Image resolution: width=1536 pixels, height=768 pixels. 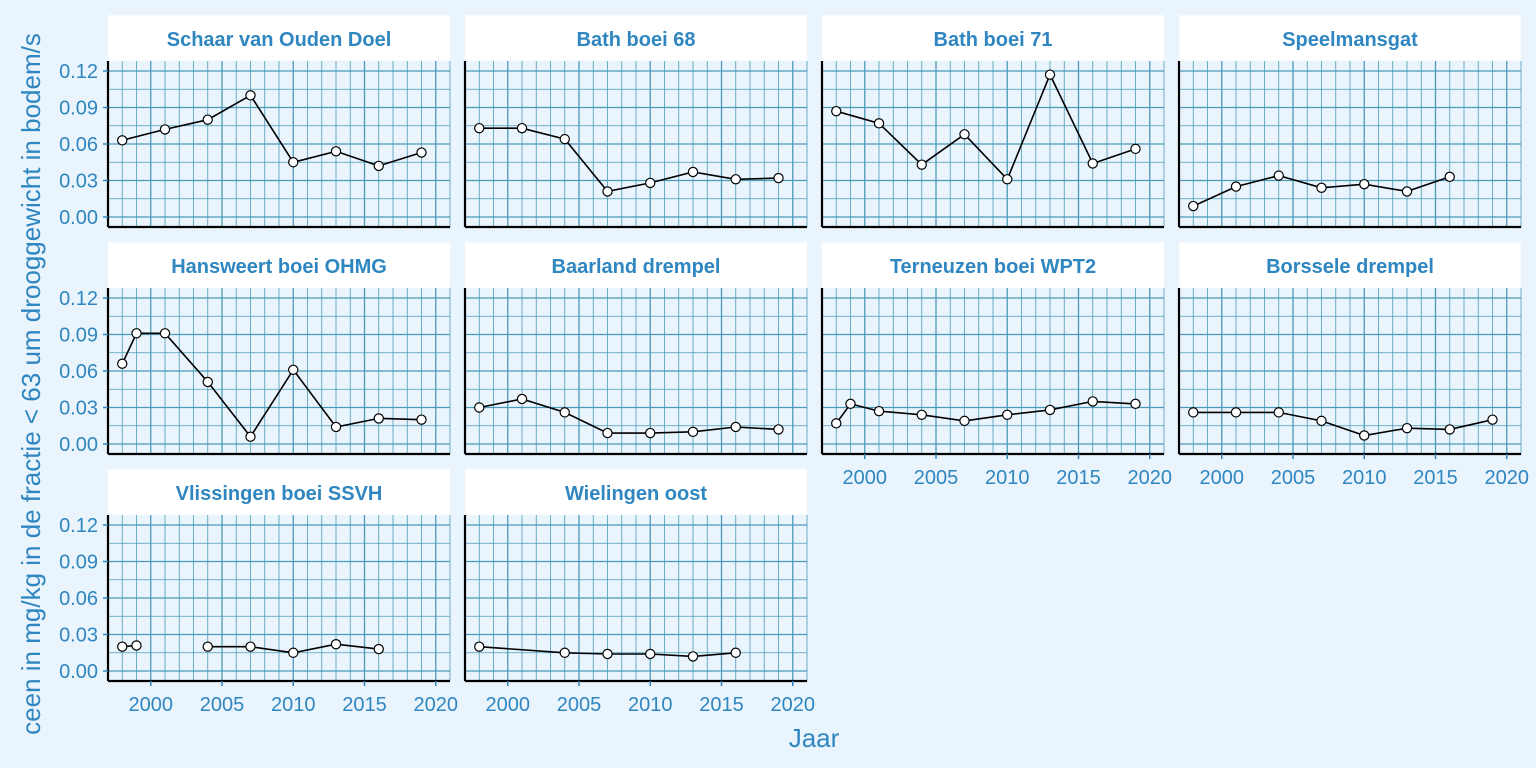 I want to click on y-tick-label: 0.09, so click(x=78, y=336).